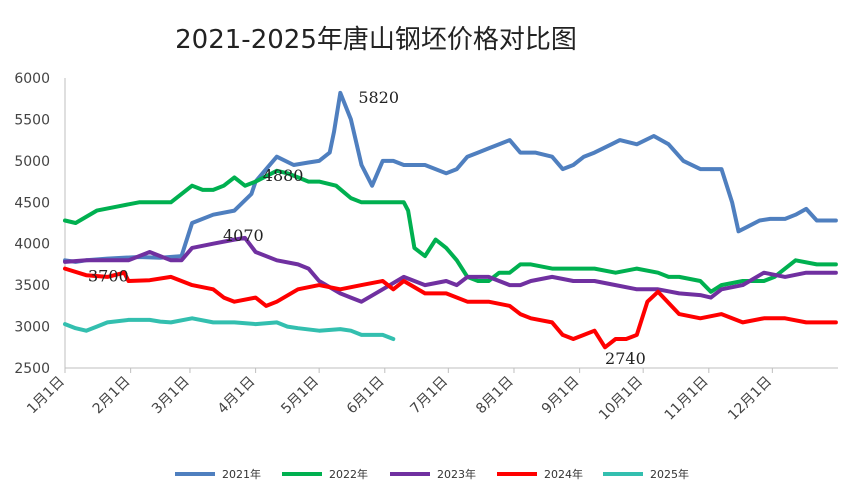 This screenshot has width=865, height=504. I want to click on x-tick-label: 4月1日, so click(237, 396).